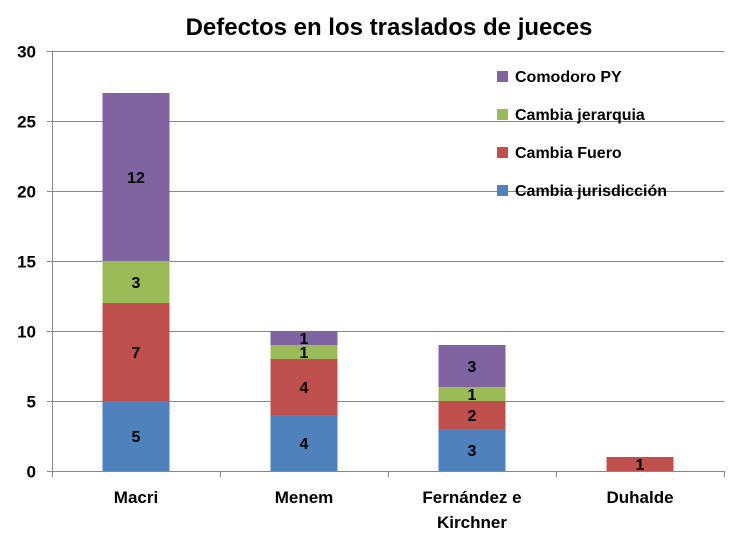 This screenshot has width=749, height=541. I want to click on legend-label: Cambia jurisdicción, so click(591, 191).